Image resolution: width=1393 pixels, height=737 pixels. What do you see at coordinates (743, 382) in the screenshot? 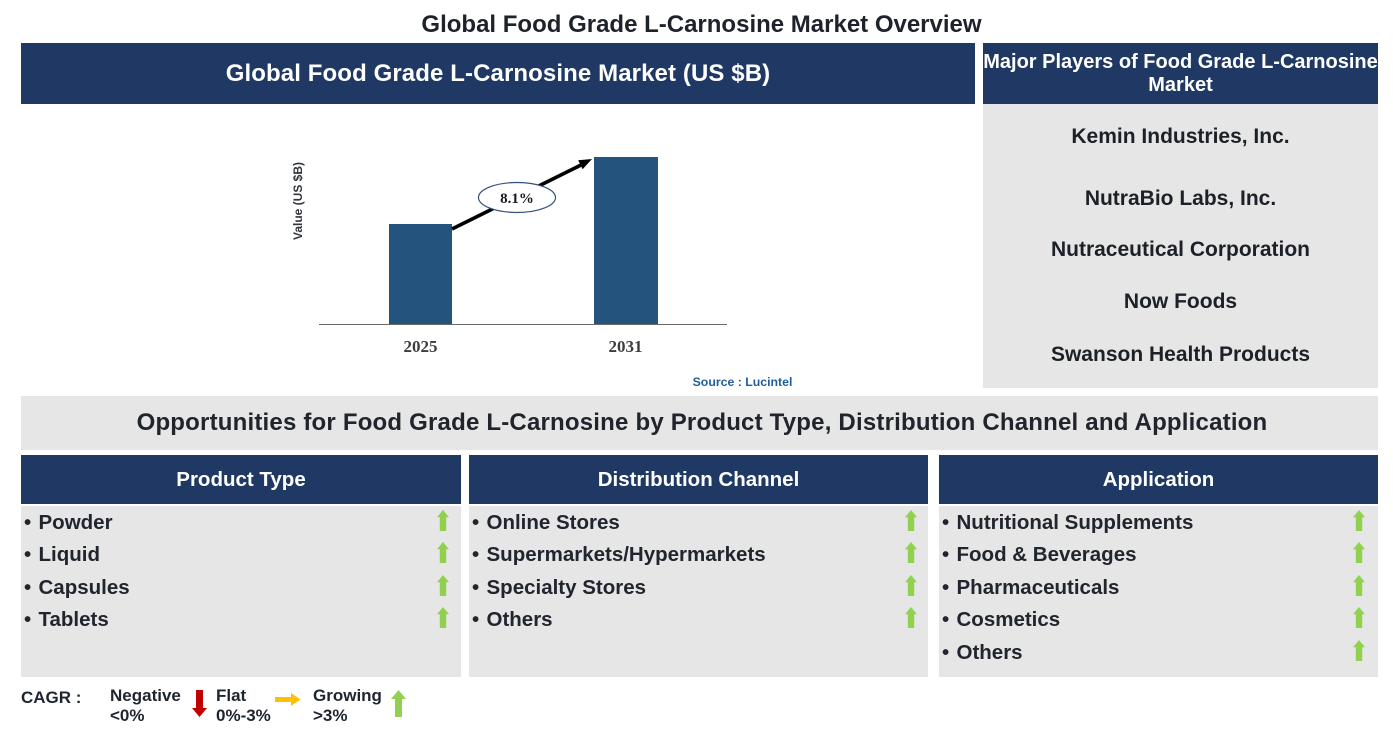
I see `svg-text: Source : Lucintel` at bounding box center [743, 382].